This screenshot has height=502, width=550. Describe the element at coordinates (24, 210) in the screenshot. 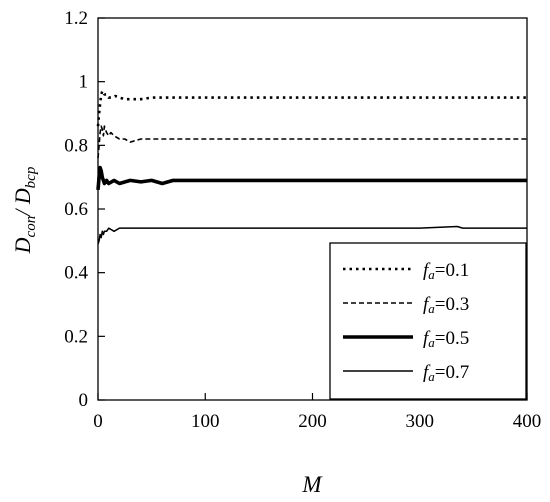

I see `y-axis-title: Dcon/ Dbcp` at that location.